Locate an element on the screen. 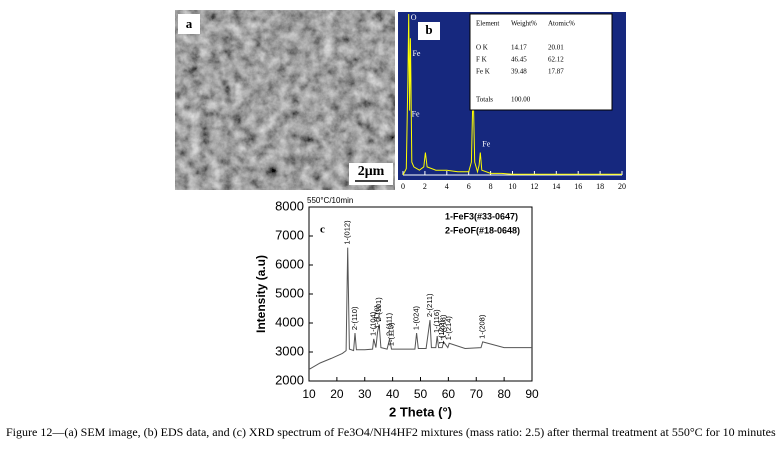 This screenshot has height=449, width=781. x-tick-label: 6 is located at coordinates (469, 186).